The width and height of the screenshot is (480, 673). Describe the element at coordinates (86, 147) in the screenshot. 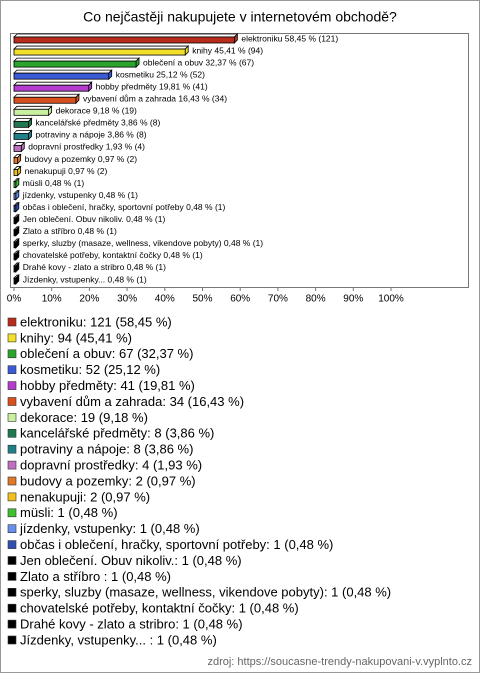

I see `bar-label: dopravní prostředky 1,93 % (4)` at that location.